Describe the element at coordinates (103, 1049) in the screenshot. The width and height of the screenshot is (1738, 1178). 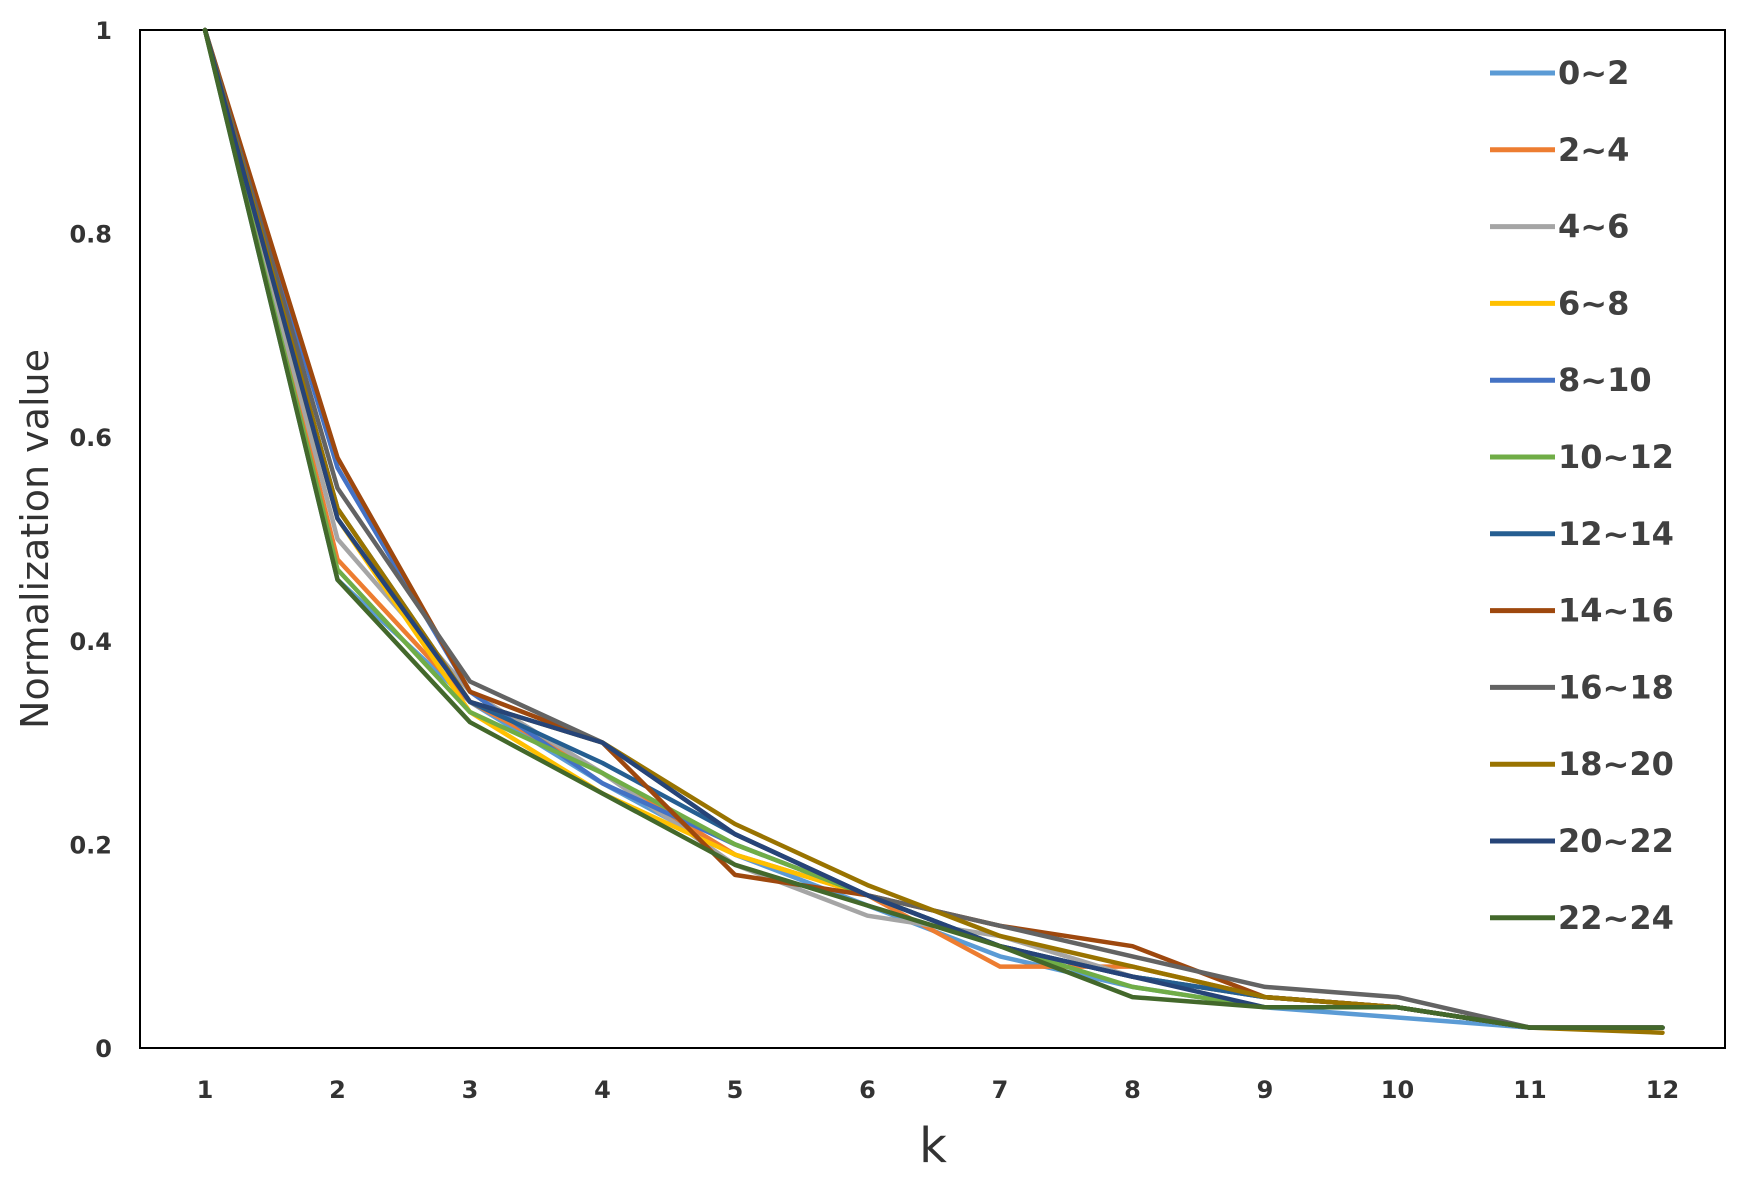
I see `y-tick-label: 0` at that location.